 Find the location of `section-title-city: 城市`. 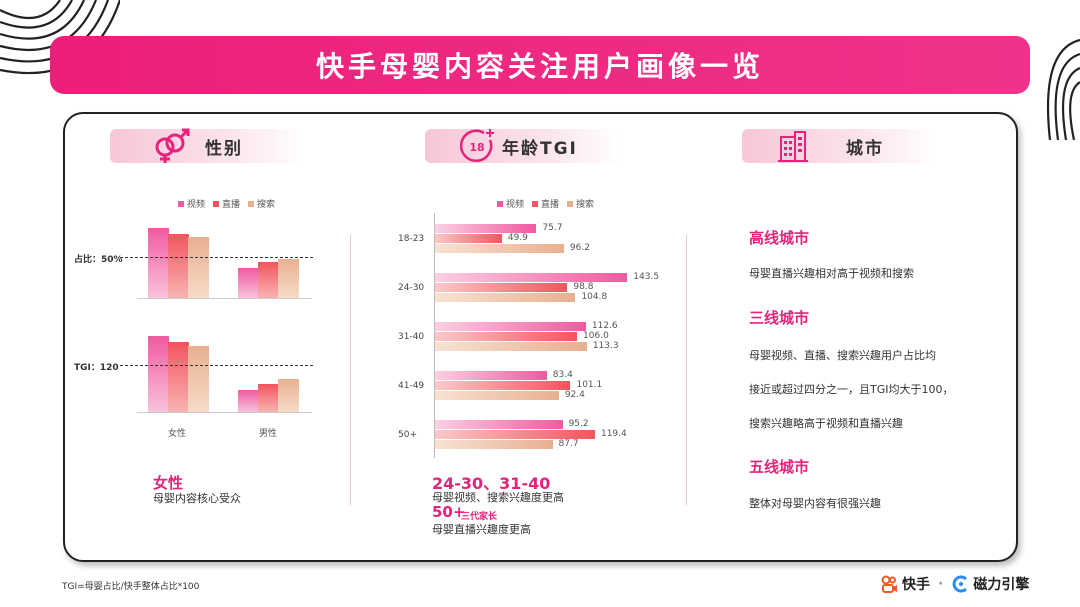

section-title-city: 城市 is located at coordinates (865, 148).